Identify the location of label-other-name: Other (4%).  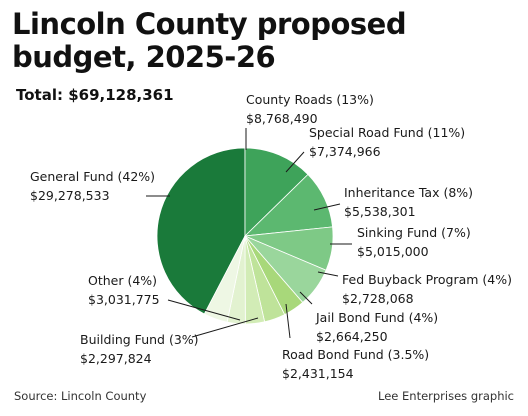
(122, 280).